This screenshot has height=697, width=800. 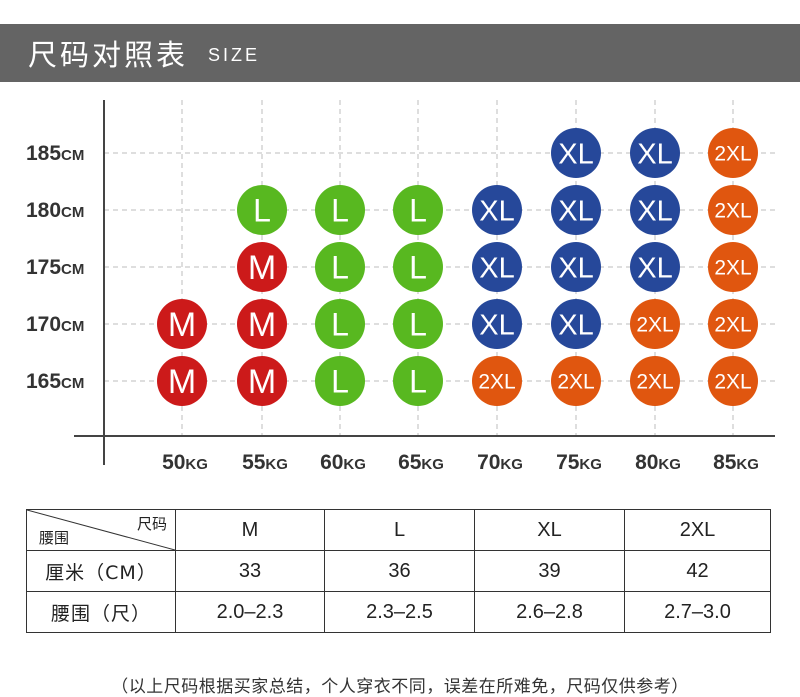 What do you see at coordinates (265, 462) in the screenshot?
I see `x-tick-label: 55KG` at bounding box center [265, 462].